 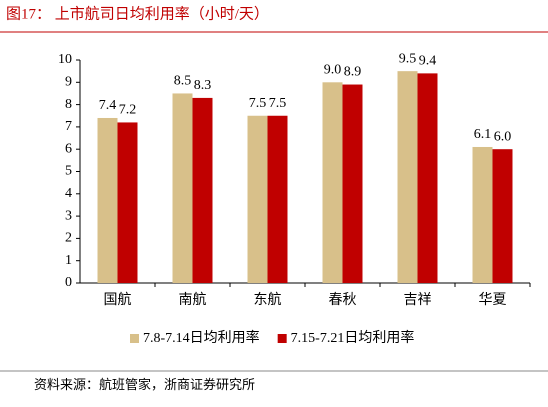 What do you see at coordinates (408, 58) in the screenshot?
I see `value-label: 9.5` at bounding box center [408, 58].